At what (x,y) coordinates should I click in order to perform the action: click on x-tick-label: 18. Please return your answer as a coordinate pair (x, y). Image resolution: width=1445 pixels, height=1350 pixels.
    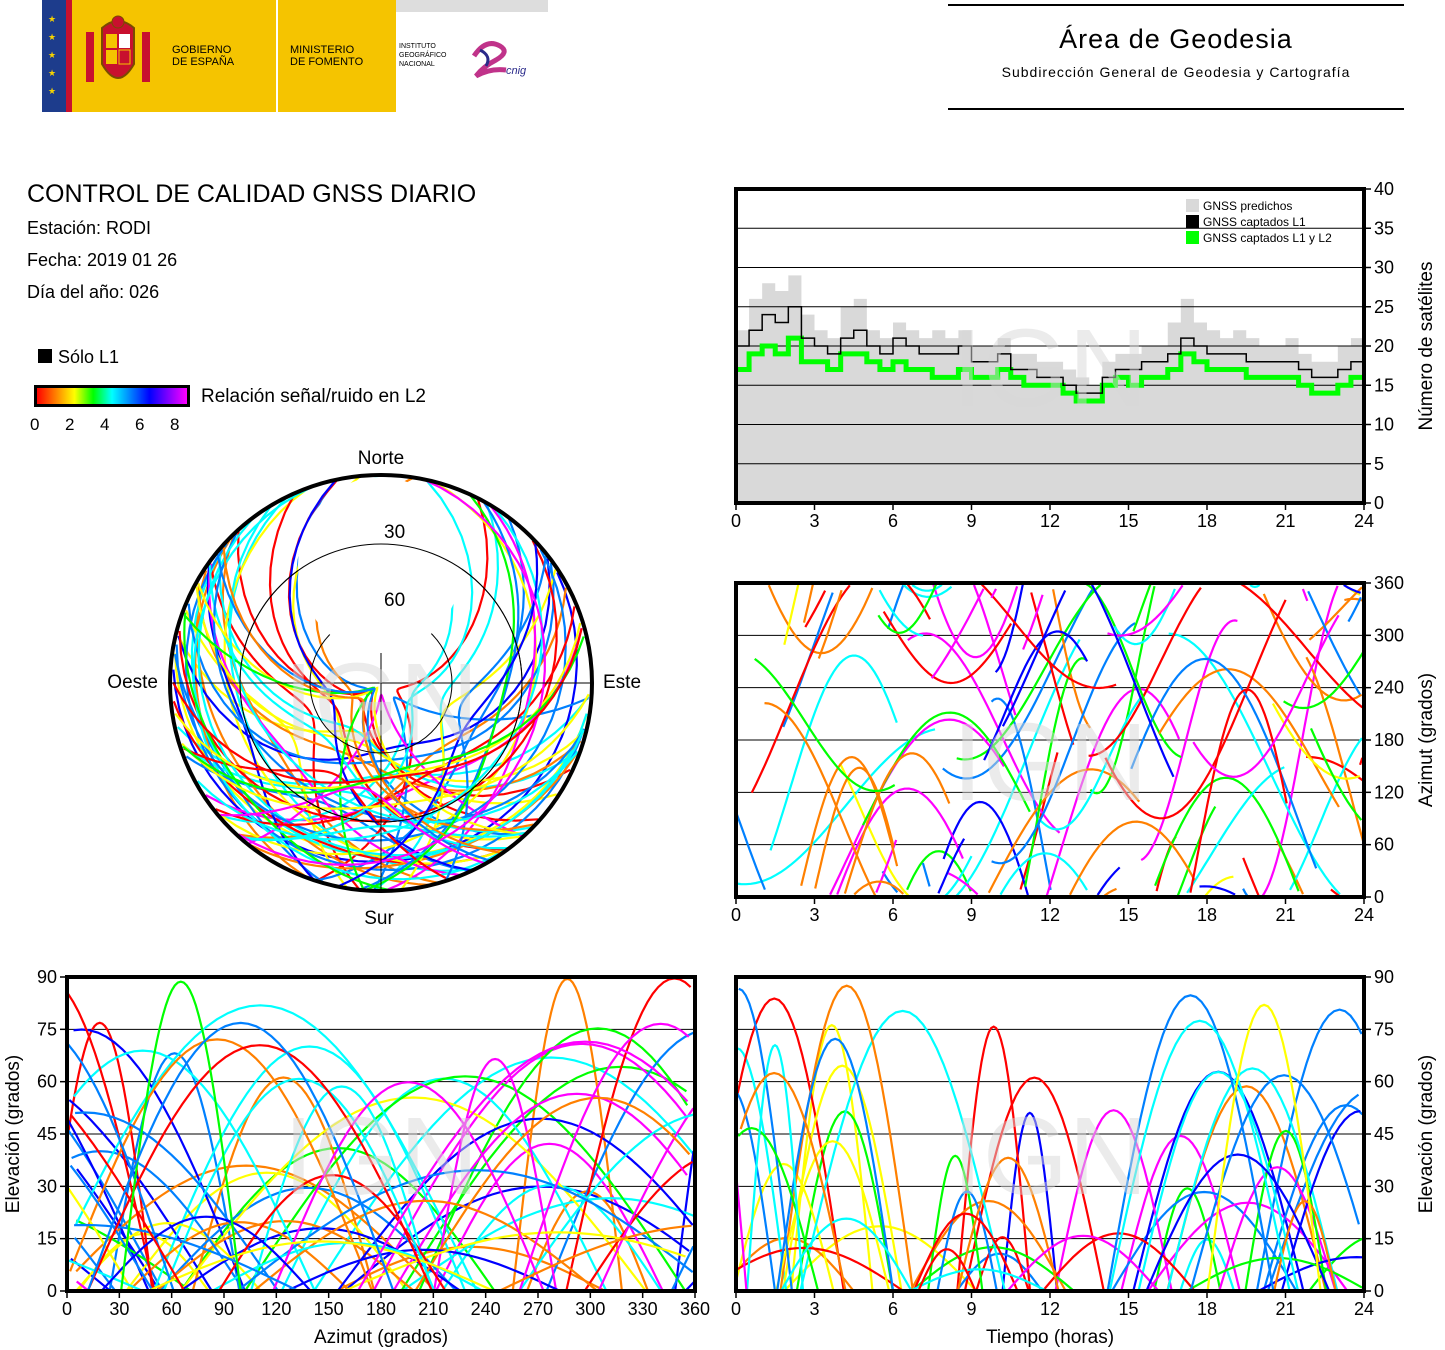
    Looking at the image, I should click on (1207, 1309).